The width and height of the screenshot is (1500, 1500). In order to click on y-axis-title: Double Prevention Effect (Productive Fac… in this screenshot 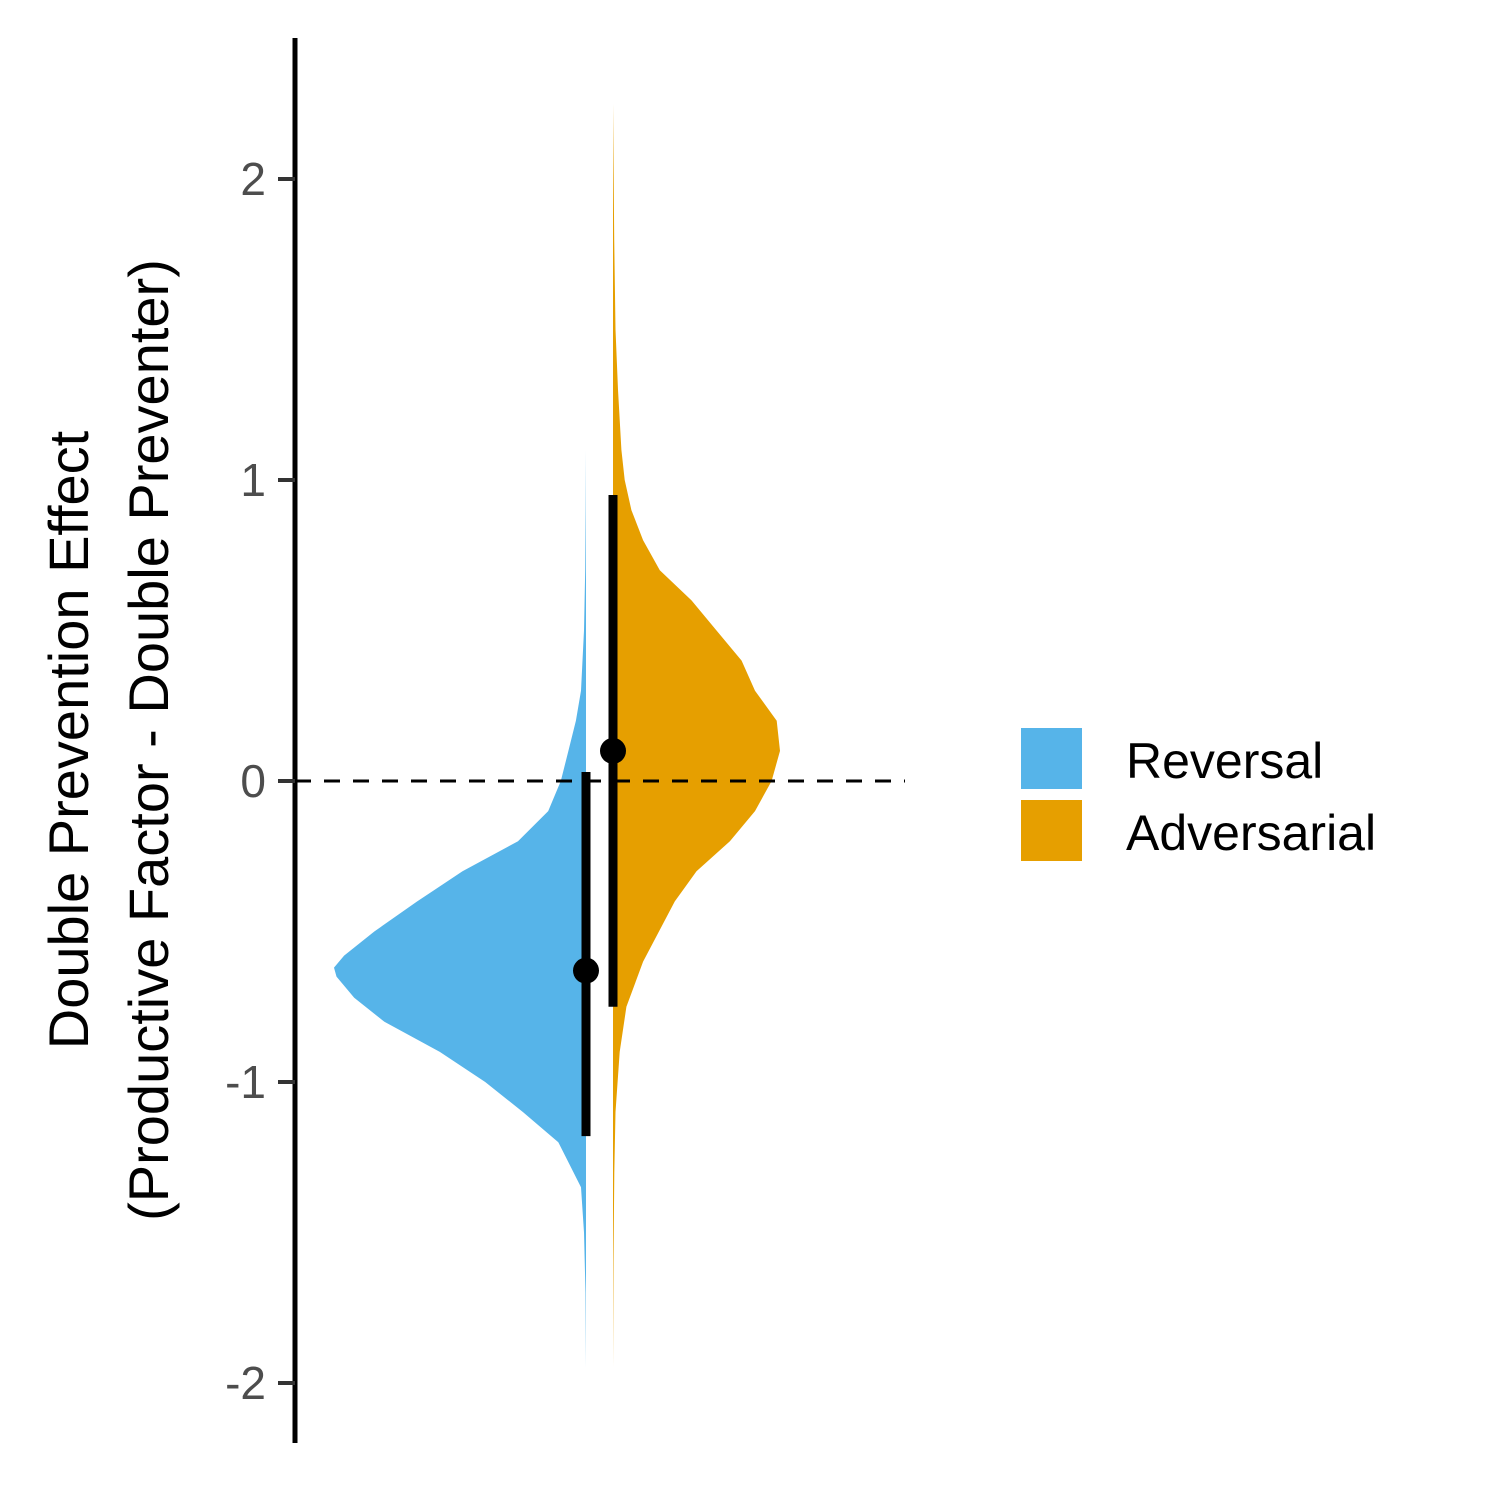, I will do `click(108, 740)`.